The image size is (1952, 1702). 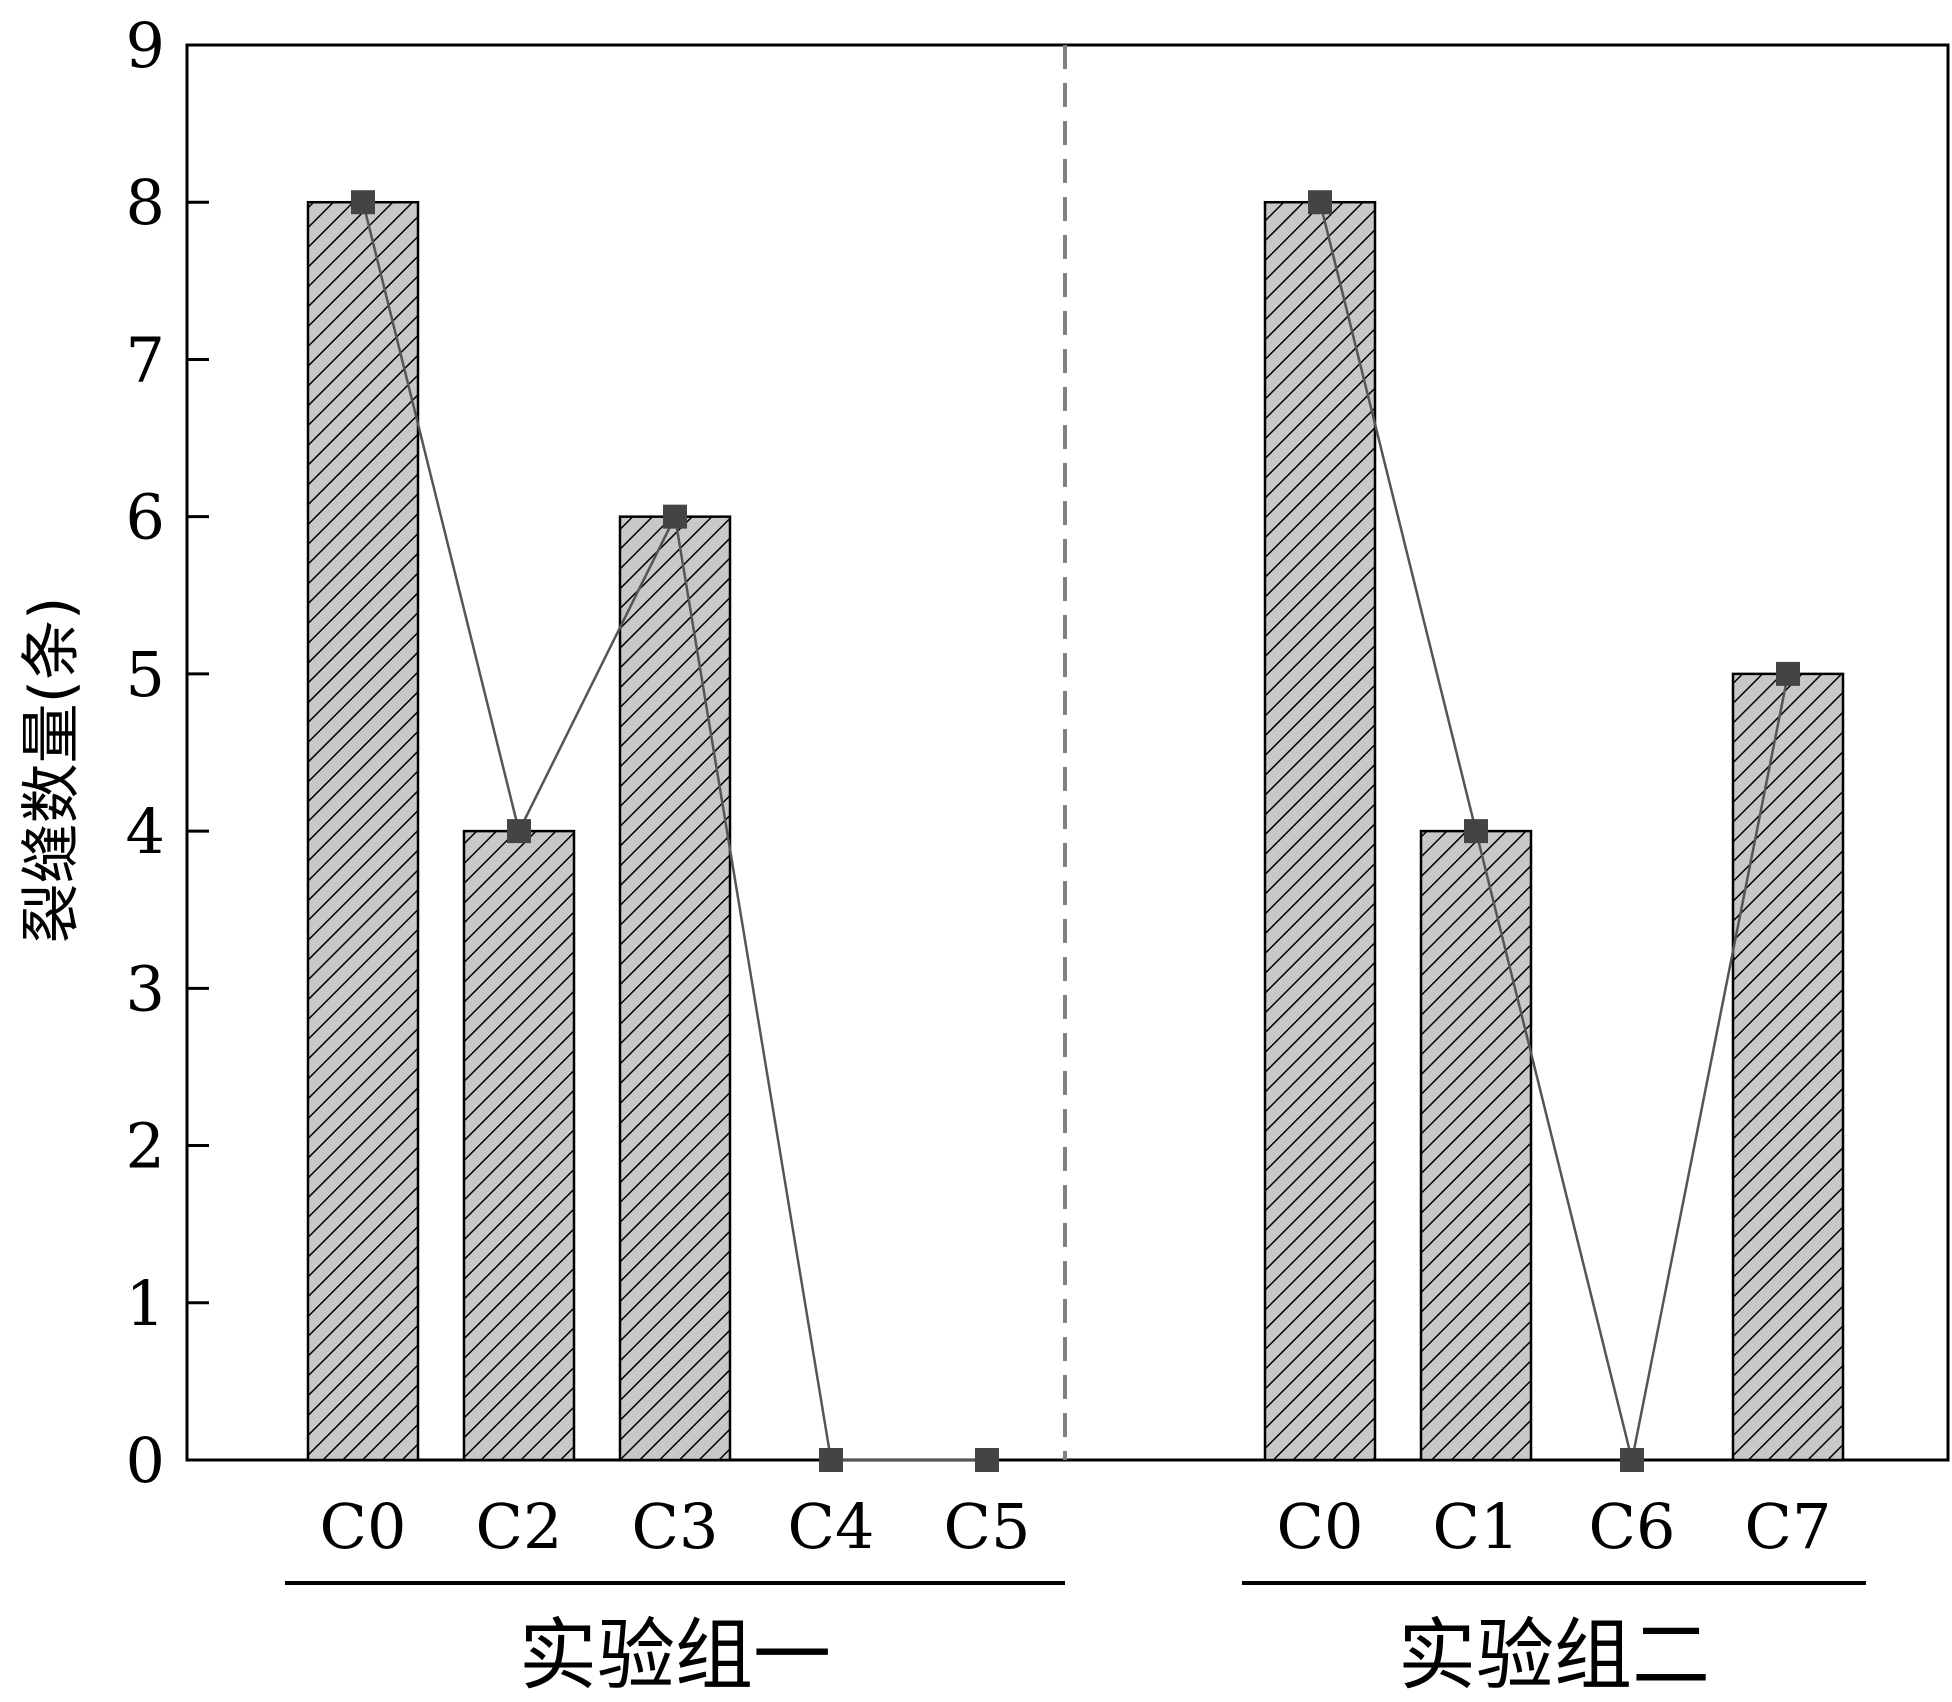 What do you see at coordinates (145, 1146) in the screenshot?
I see `y-tick-label-2: 2` at bounding box center [145, 1146].